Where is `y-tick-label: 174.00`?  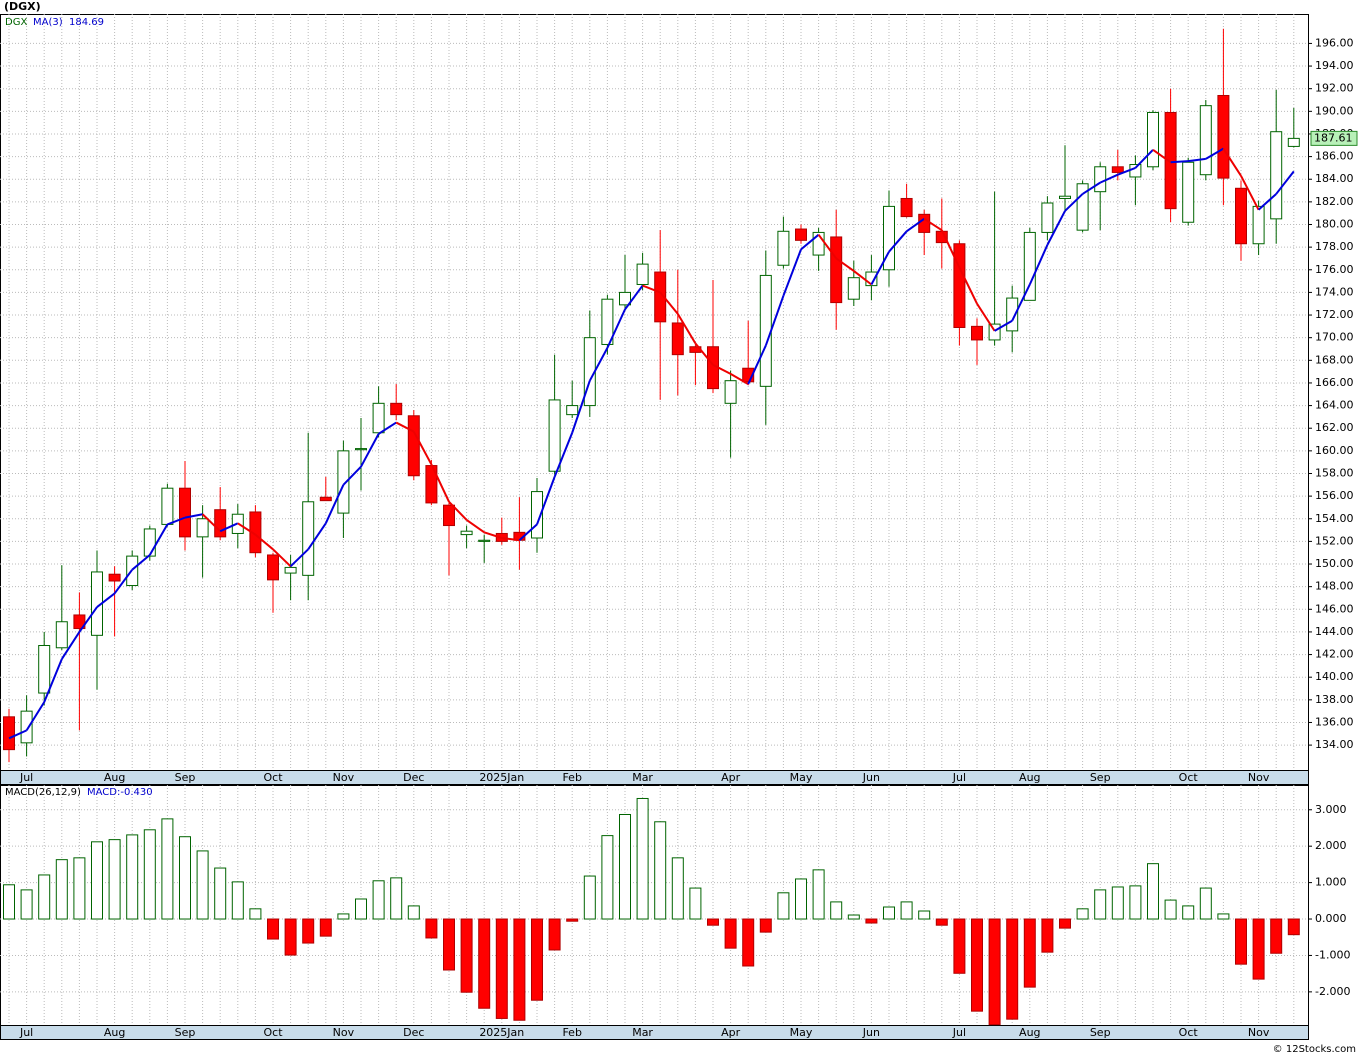
y-tick-label: 174.00 is located at coordinates (1334, 291).